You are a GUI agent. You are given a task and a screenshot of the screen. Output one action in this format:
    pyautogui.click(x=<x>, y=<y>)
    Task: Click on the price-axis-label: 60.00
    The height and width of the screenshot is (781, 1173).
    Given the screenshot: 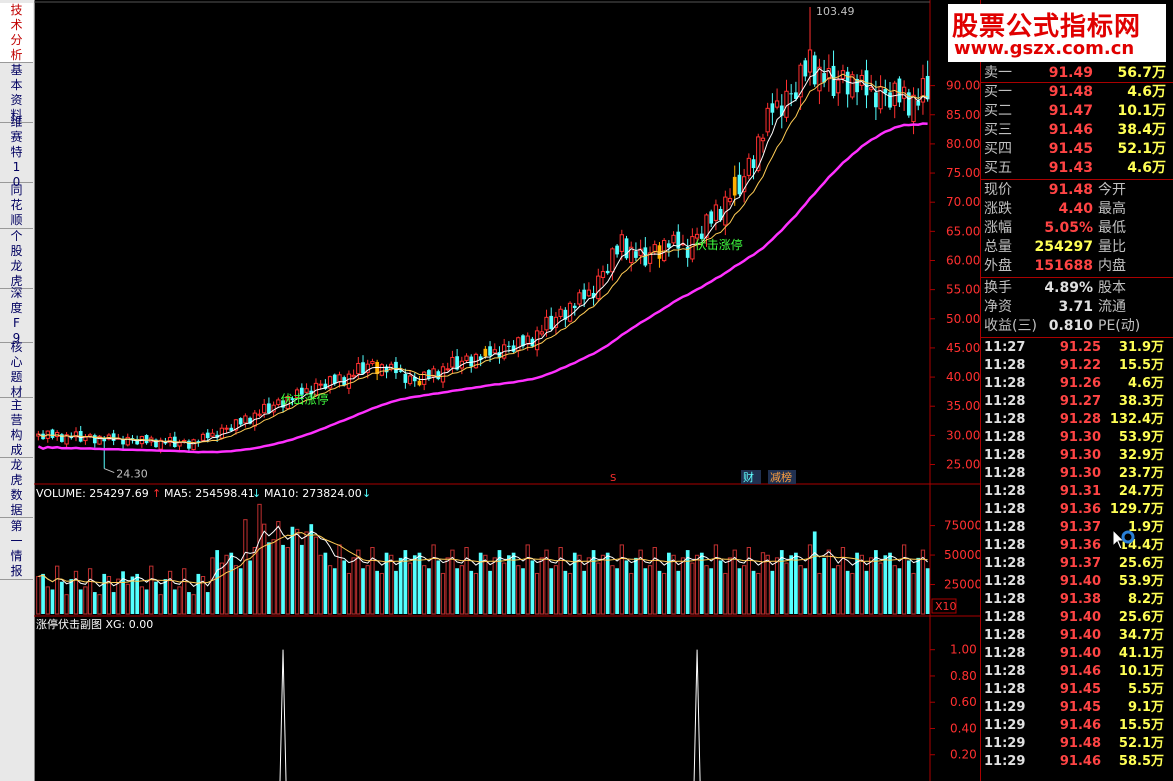 What is the action you would take?
    pyautogui.click(x=963, y=260)
    